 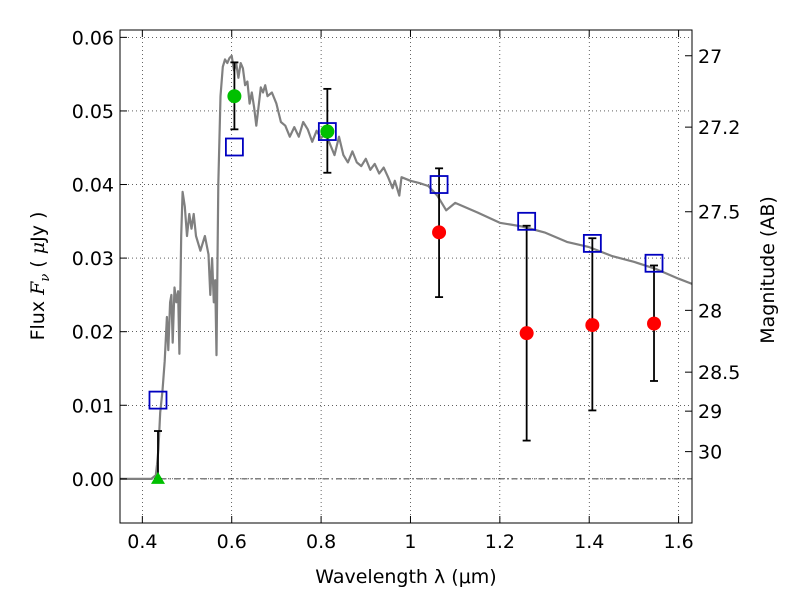 What do you see at coordinates (93, 480) in the screenshot?
I see `y-tick-label: 0.00` at bounding box center [93, 480].